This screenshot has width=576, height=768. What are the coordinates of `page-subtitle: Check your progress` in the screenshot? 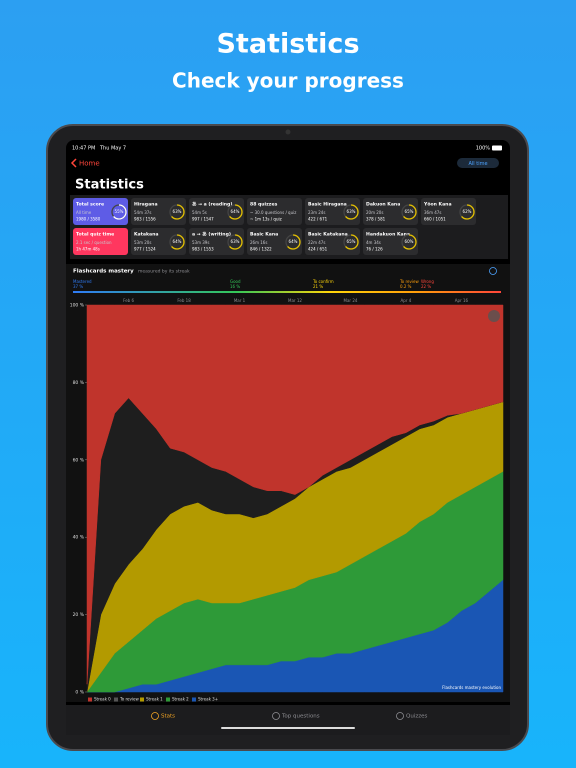 It's located at (288, 81).